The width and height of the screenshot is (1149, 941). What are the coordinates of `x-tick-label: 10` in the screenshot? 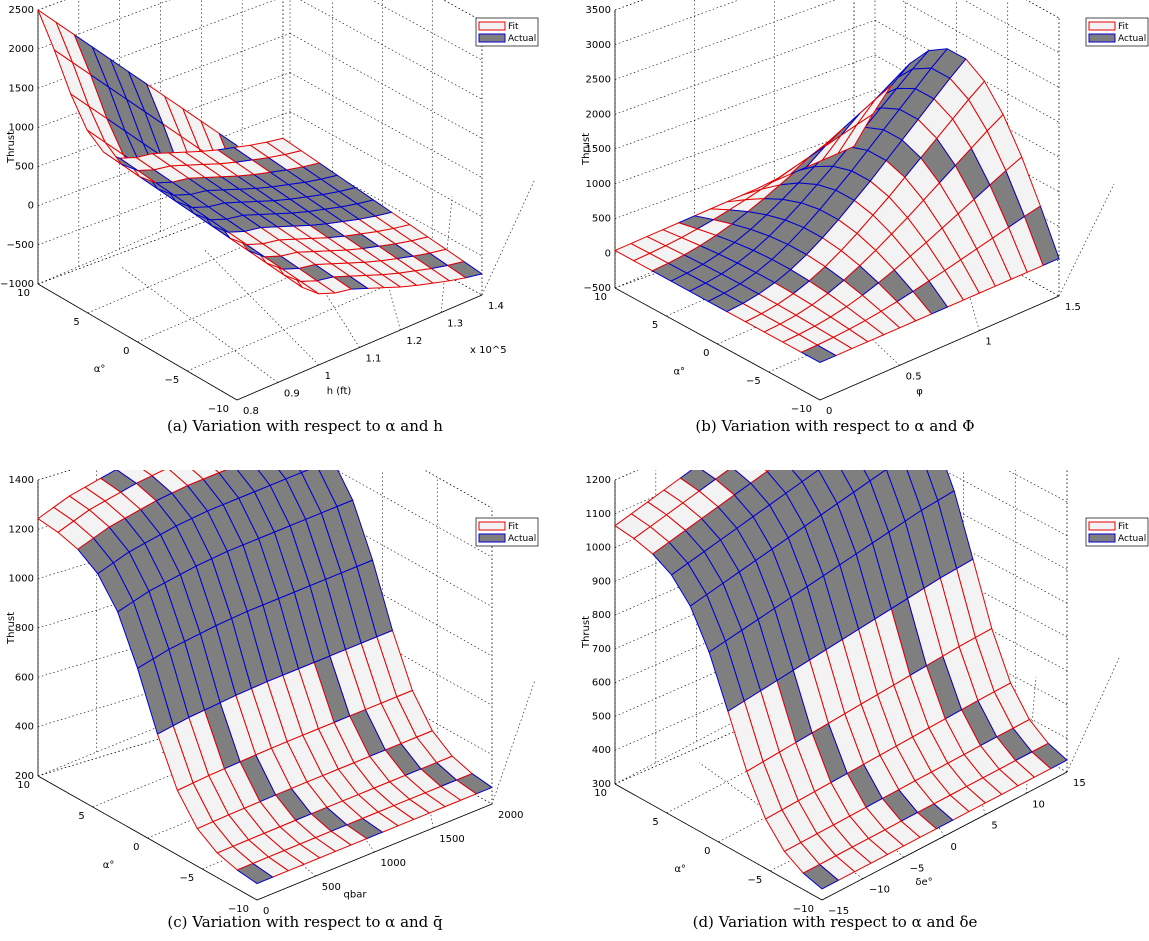 It's located at (1038, 804).